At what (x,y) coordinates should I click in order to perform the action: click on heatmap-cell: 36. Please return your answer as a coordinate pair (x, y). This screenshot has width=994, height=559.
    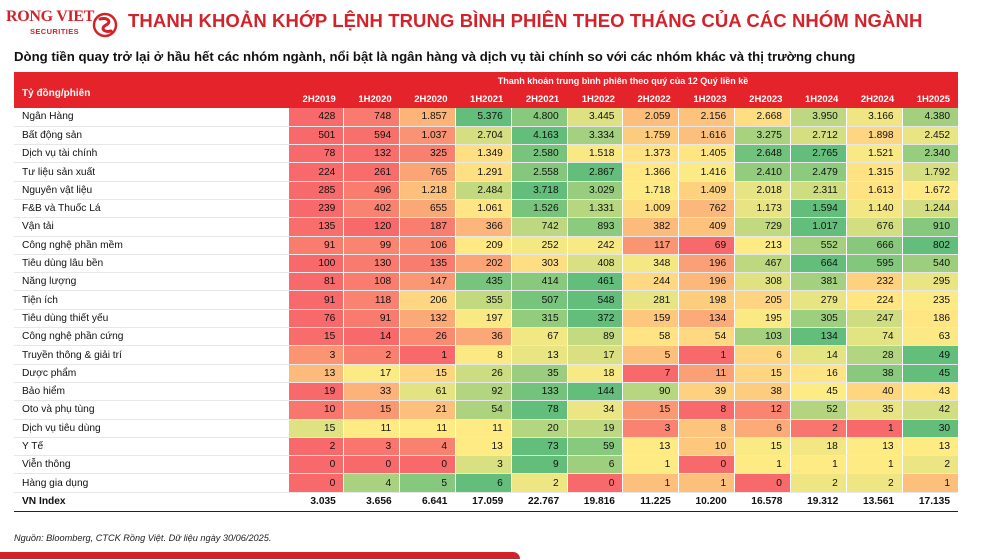
    Looking at the image, I should click on (483, 337).